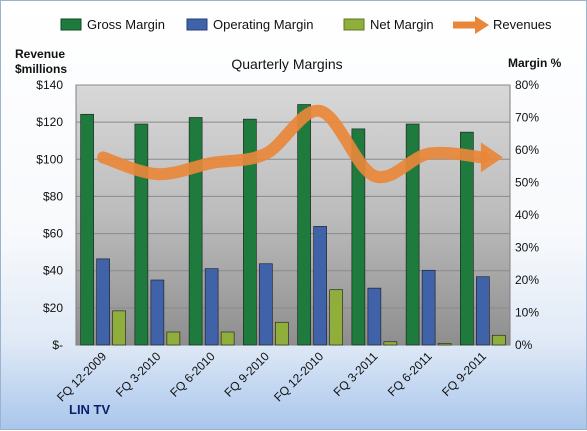 The height and width of the screenshot is (431, 587). What do you see at coordinates (197, 24) in the screenshot?
I see `legend-swatch-operating-margin` at bounding box center [197, 24].